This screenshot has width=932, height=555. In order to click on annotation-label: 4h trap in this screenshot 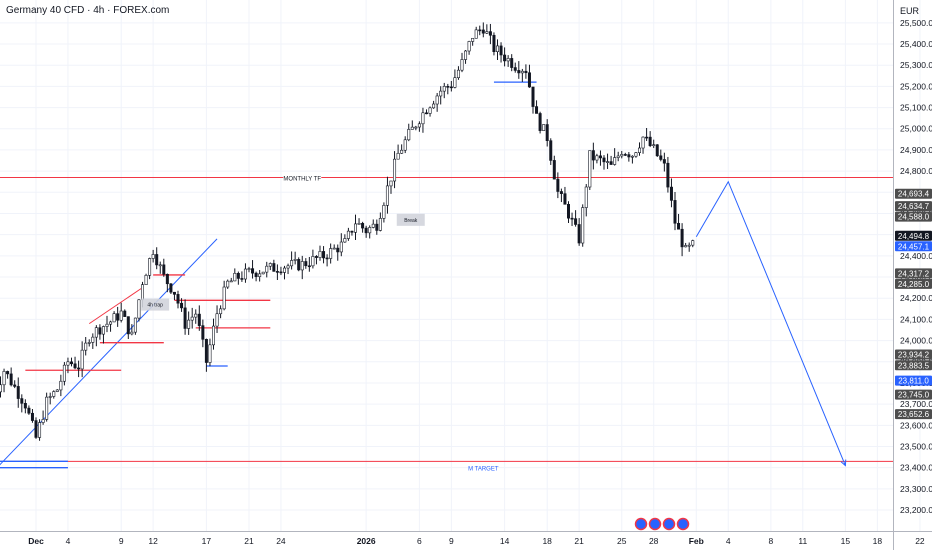, I will do `click(155, 306)`.